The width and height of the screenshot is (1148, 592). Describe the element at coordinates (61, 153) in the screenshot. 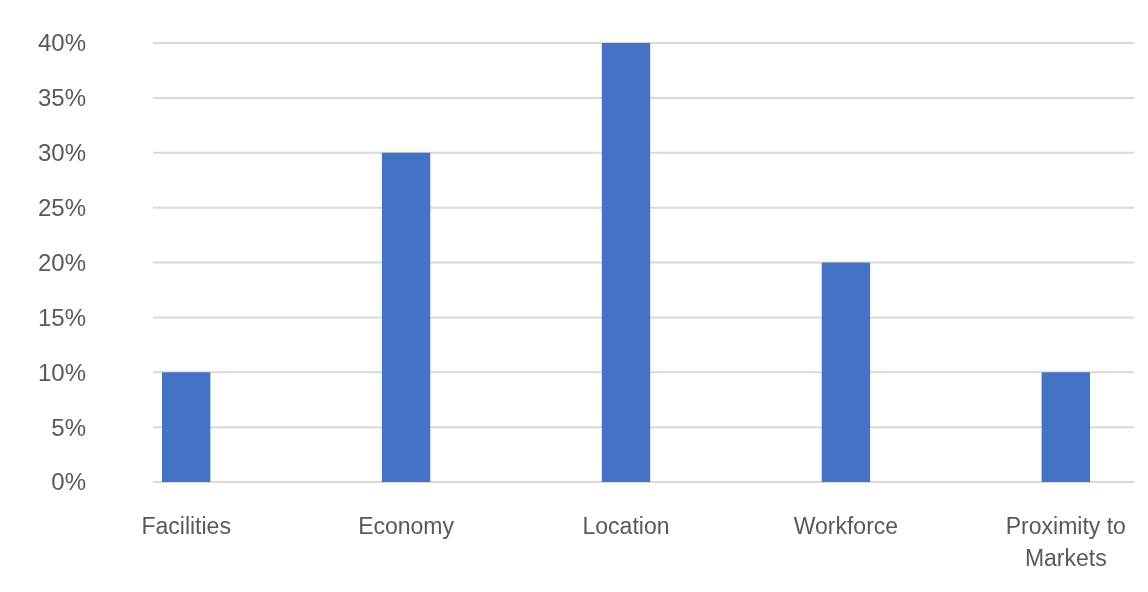

I see `y-tick-label: 30%` at that location.